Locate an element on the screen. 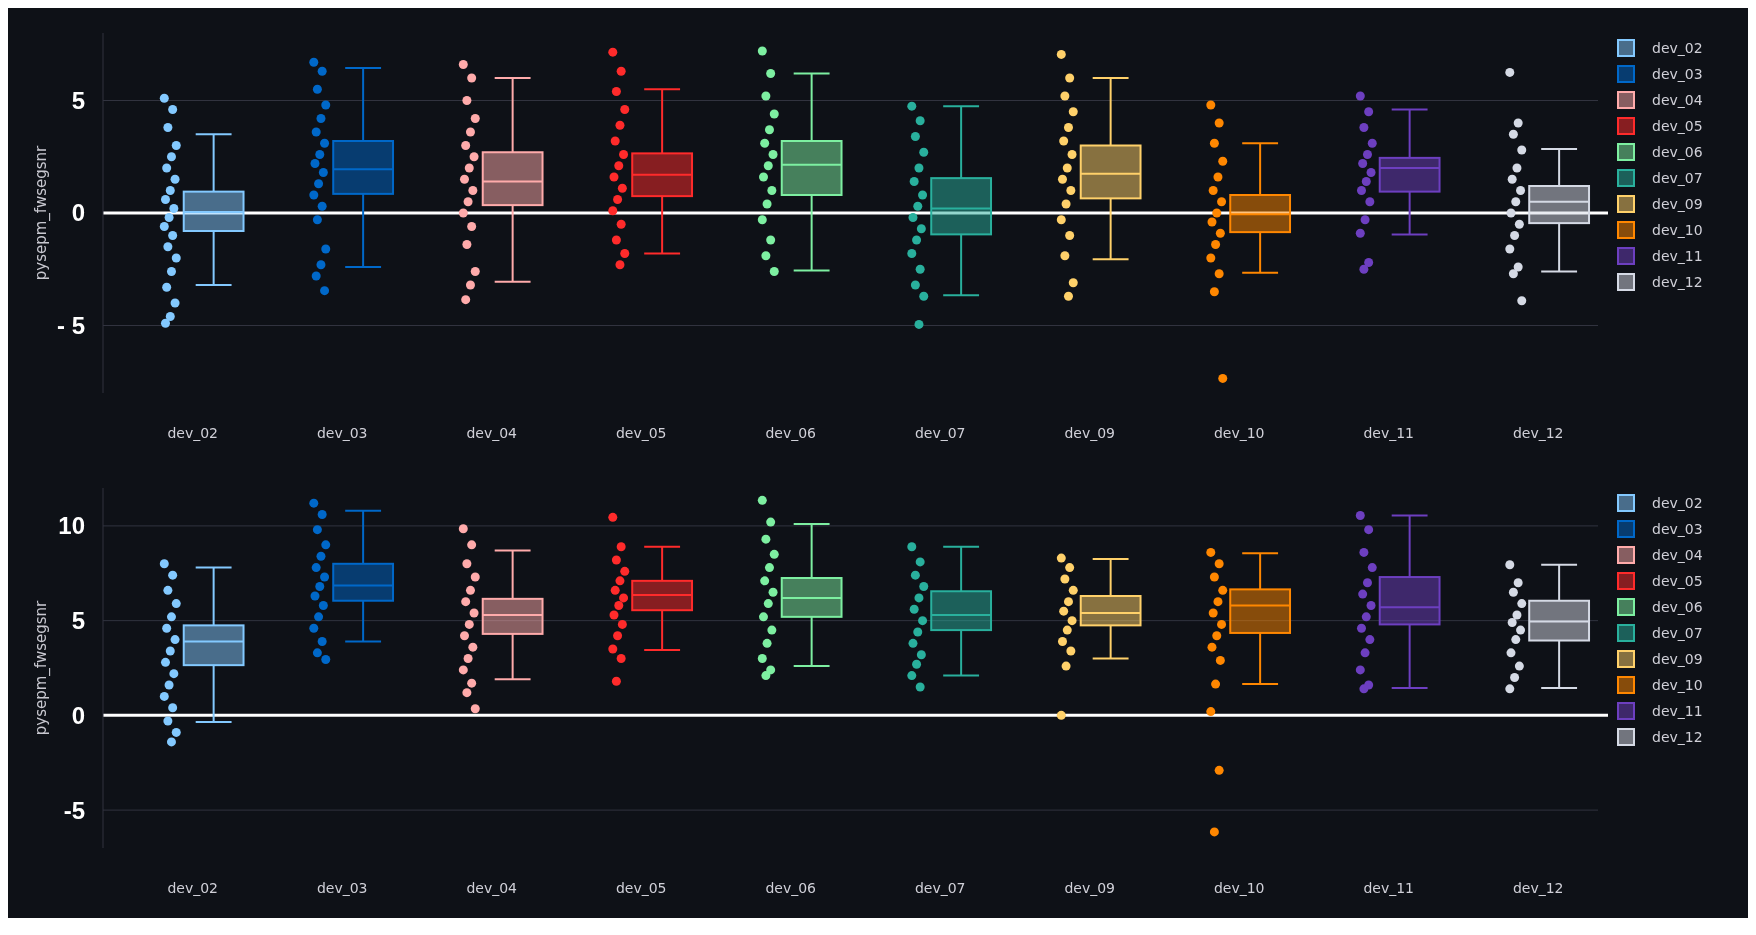 This screenshot has height=935, width=1756. y-tick-label: 10 is located at coordinates (71, 526).